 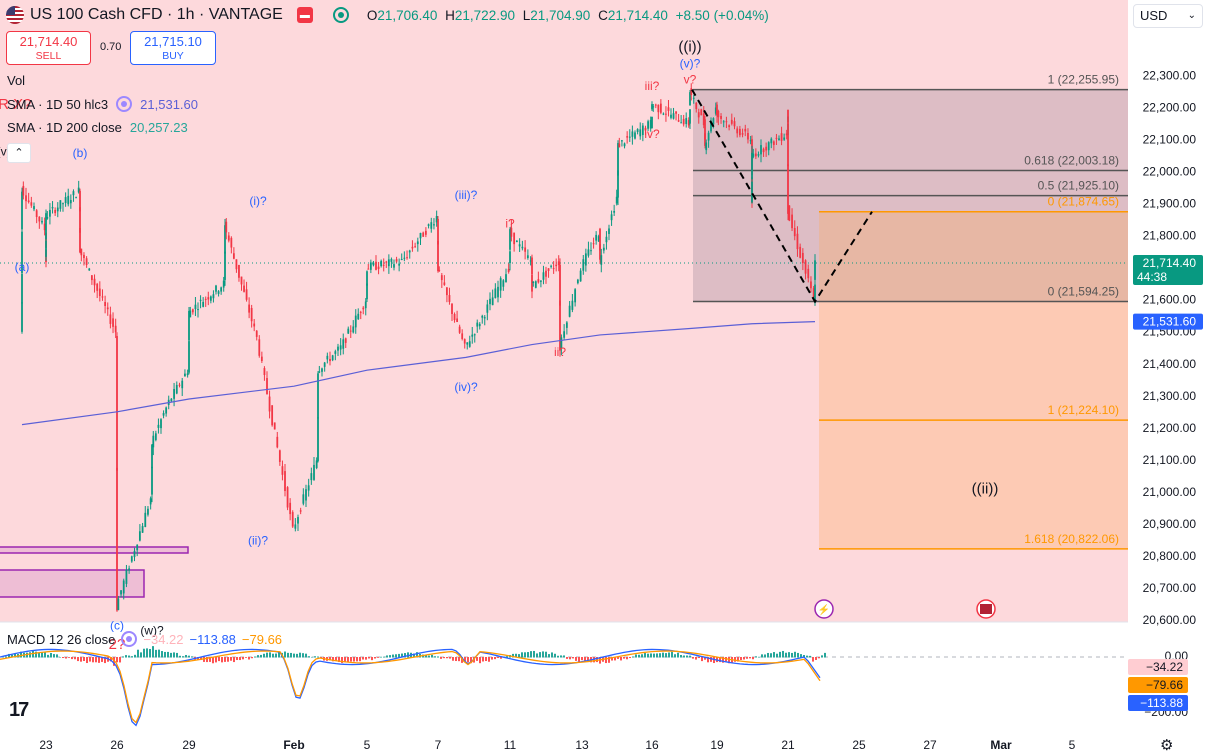 I want to click on wave-label: (c), so click(x=117, y=626).